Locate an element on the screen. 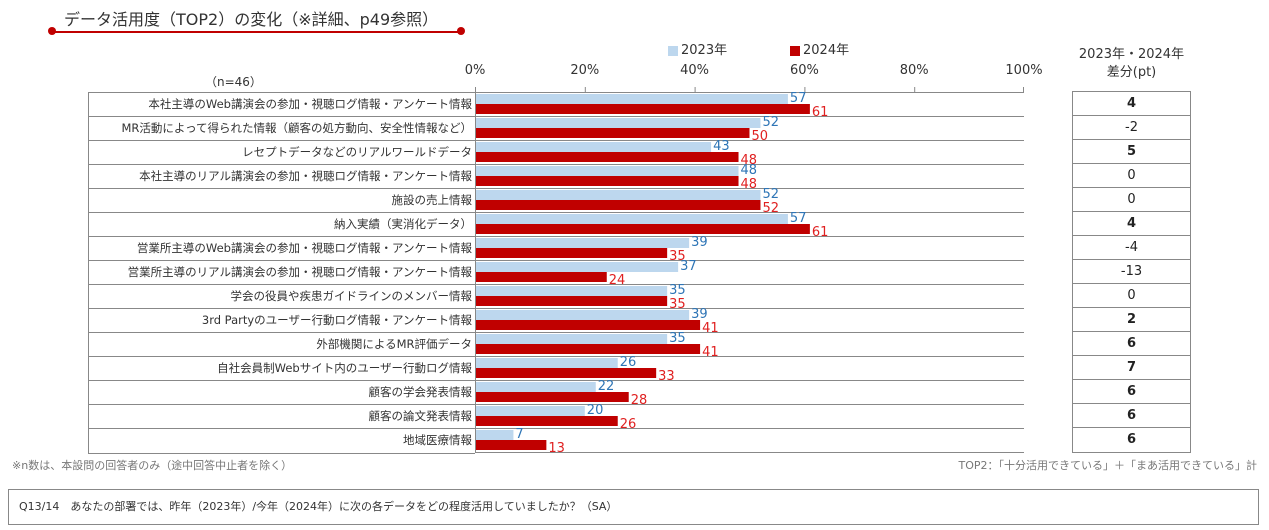  data-label-2024年: 52 is located at coordinates (770, 208).